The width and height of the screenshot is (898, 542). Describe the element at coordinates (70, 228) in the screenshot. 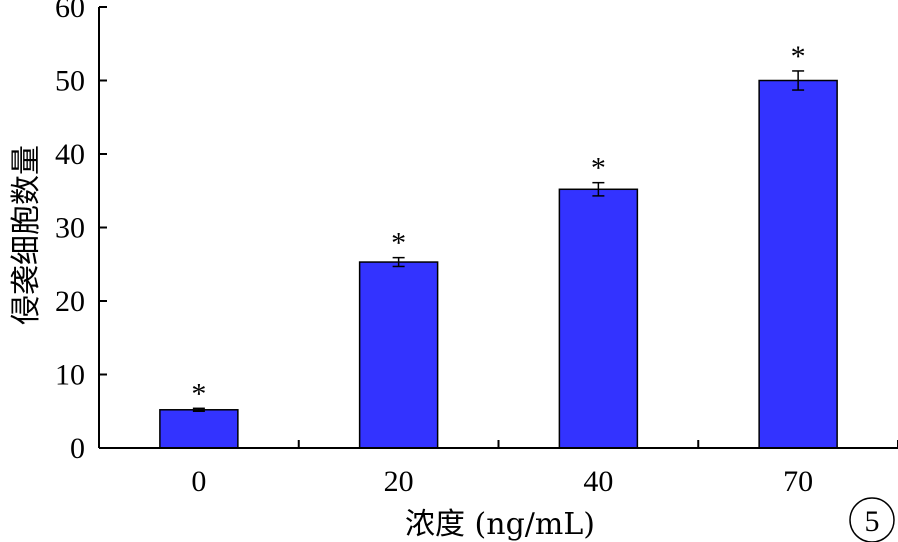

I see `y-tick-label-30: 30` at that location.